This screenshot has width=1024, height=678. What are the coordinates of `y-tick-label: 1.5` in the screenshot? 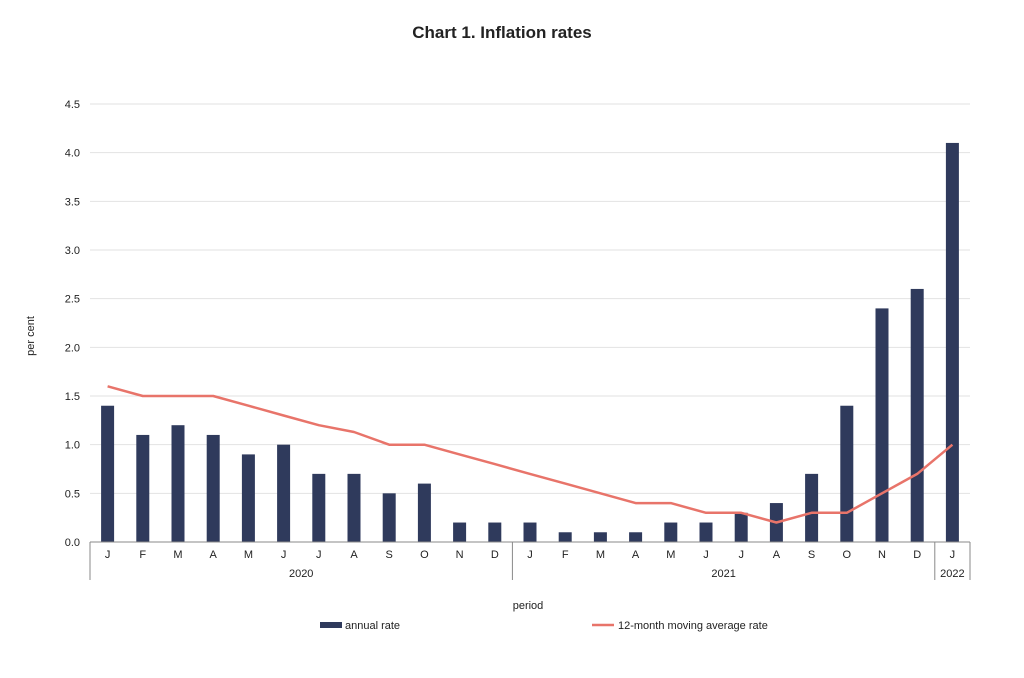 It's located at (72, 397).